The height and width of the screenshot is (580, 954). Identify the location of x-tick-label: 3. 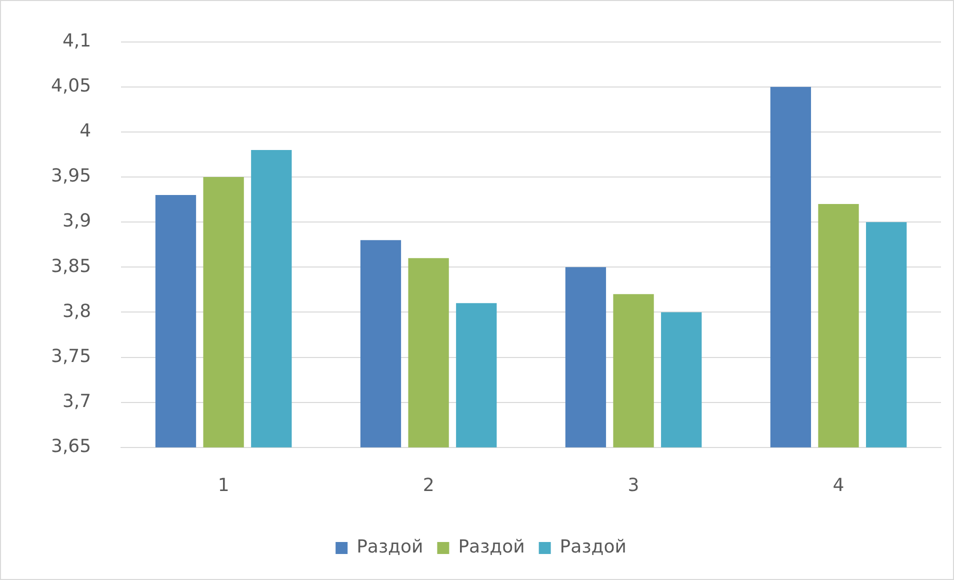
(634, 485).